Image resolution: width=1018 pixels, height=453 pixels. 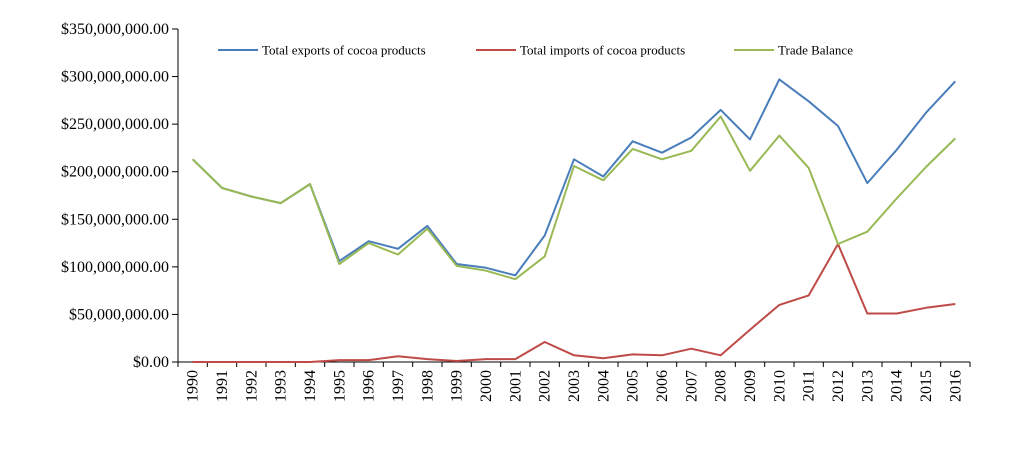 What do you see at coordinates (633, 386) in the screenshot?
I see `x-tick-label: 2005` at bounding box center [633, 386].